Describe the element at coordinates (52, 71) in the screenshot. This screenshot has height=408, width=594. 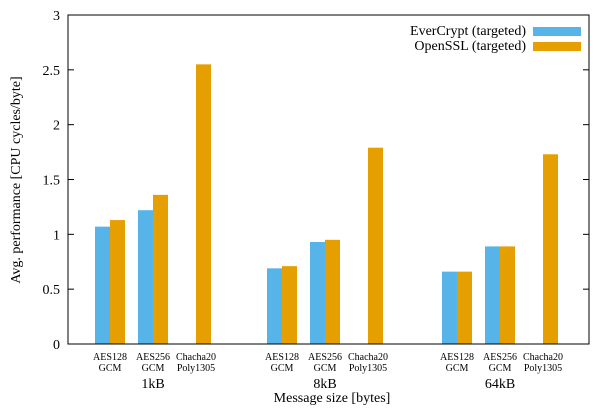
I see `y-tick-label: 2.5` at that location.